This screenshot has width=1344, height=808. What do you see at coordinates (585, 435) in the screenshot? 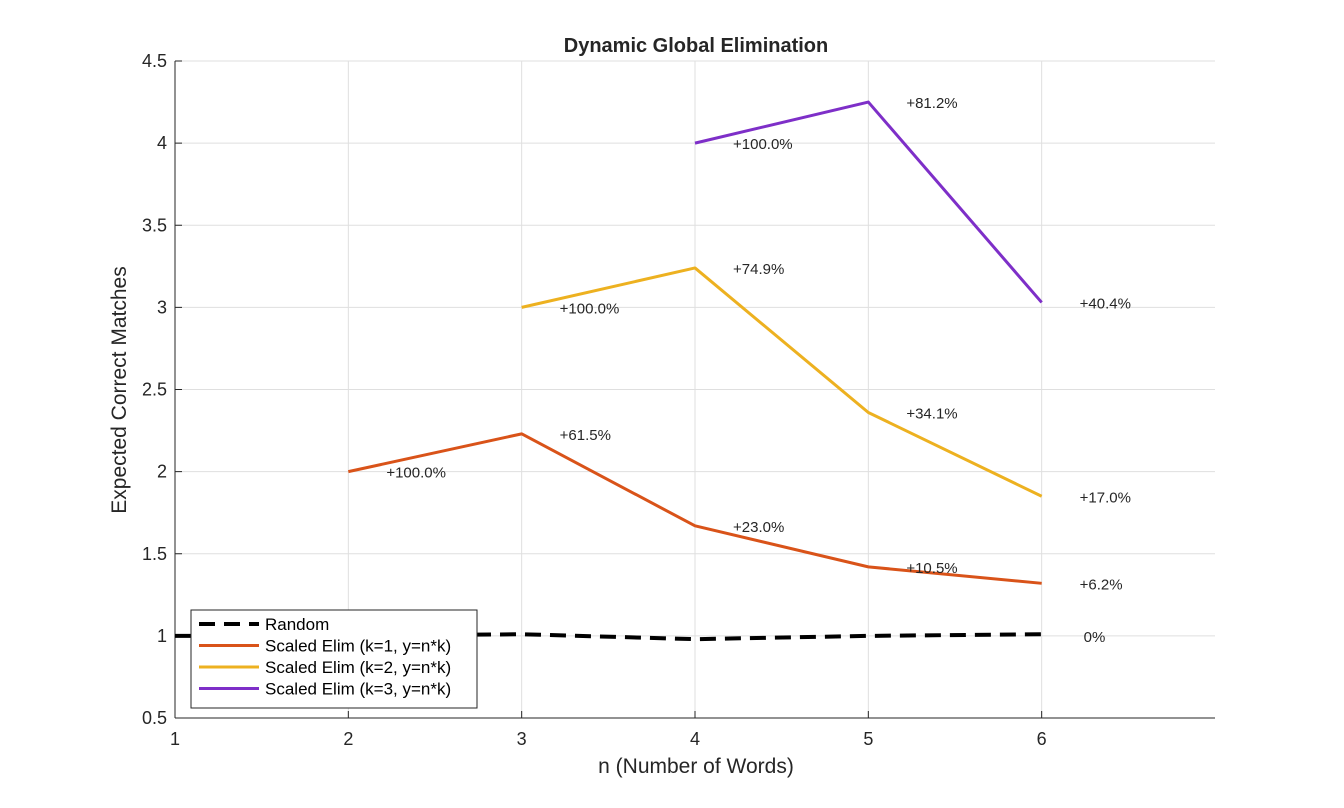
I see `data-label: +61.5%` at bounding box center [585, 435].